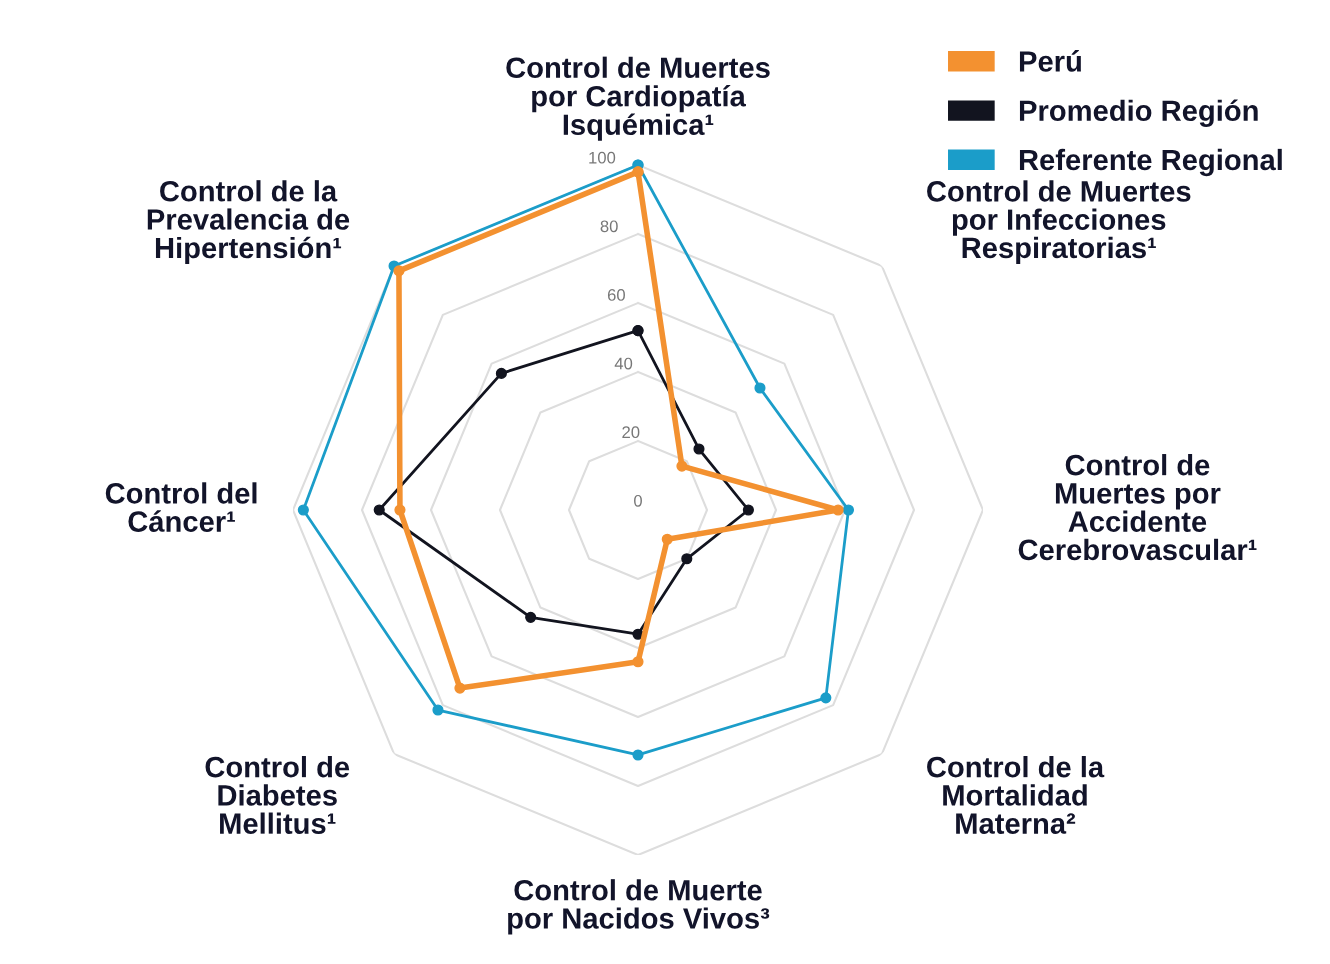  What do you see at coordinates (1150, 162) in the screenshot?
I see `legend-label: Referente Regional` at bounding box center [1150, 162].